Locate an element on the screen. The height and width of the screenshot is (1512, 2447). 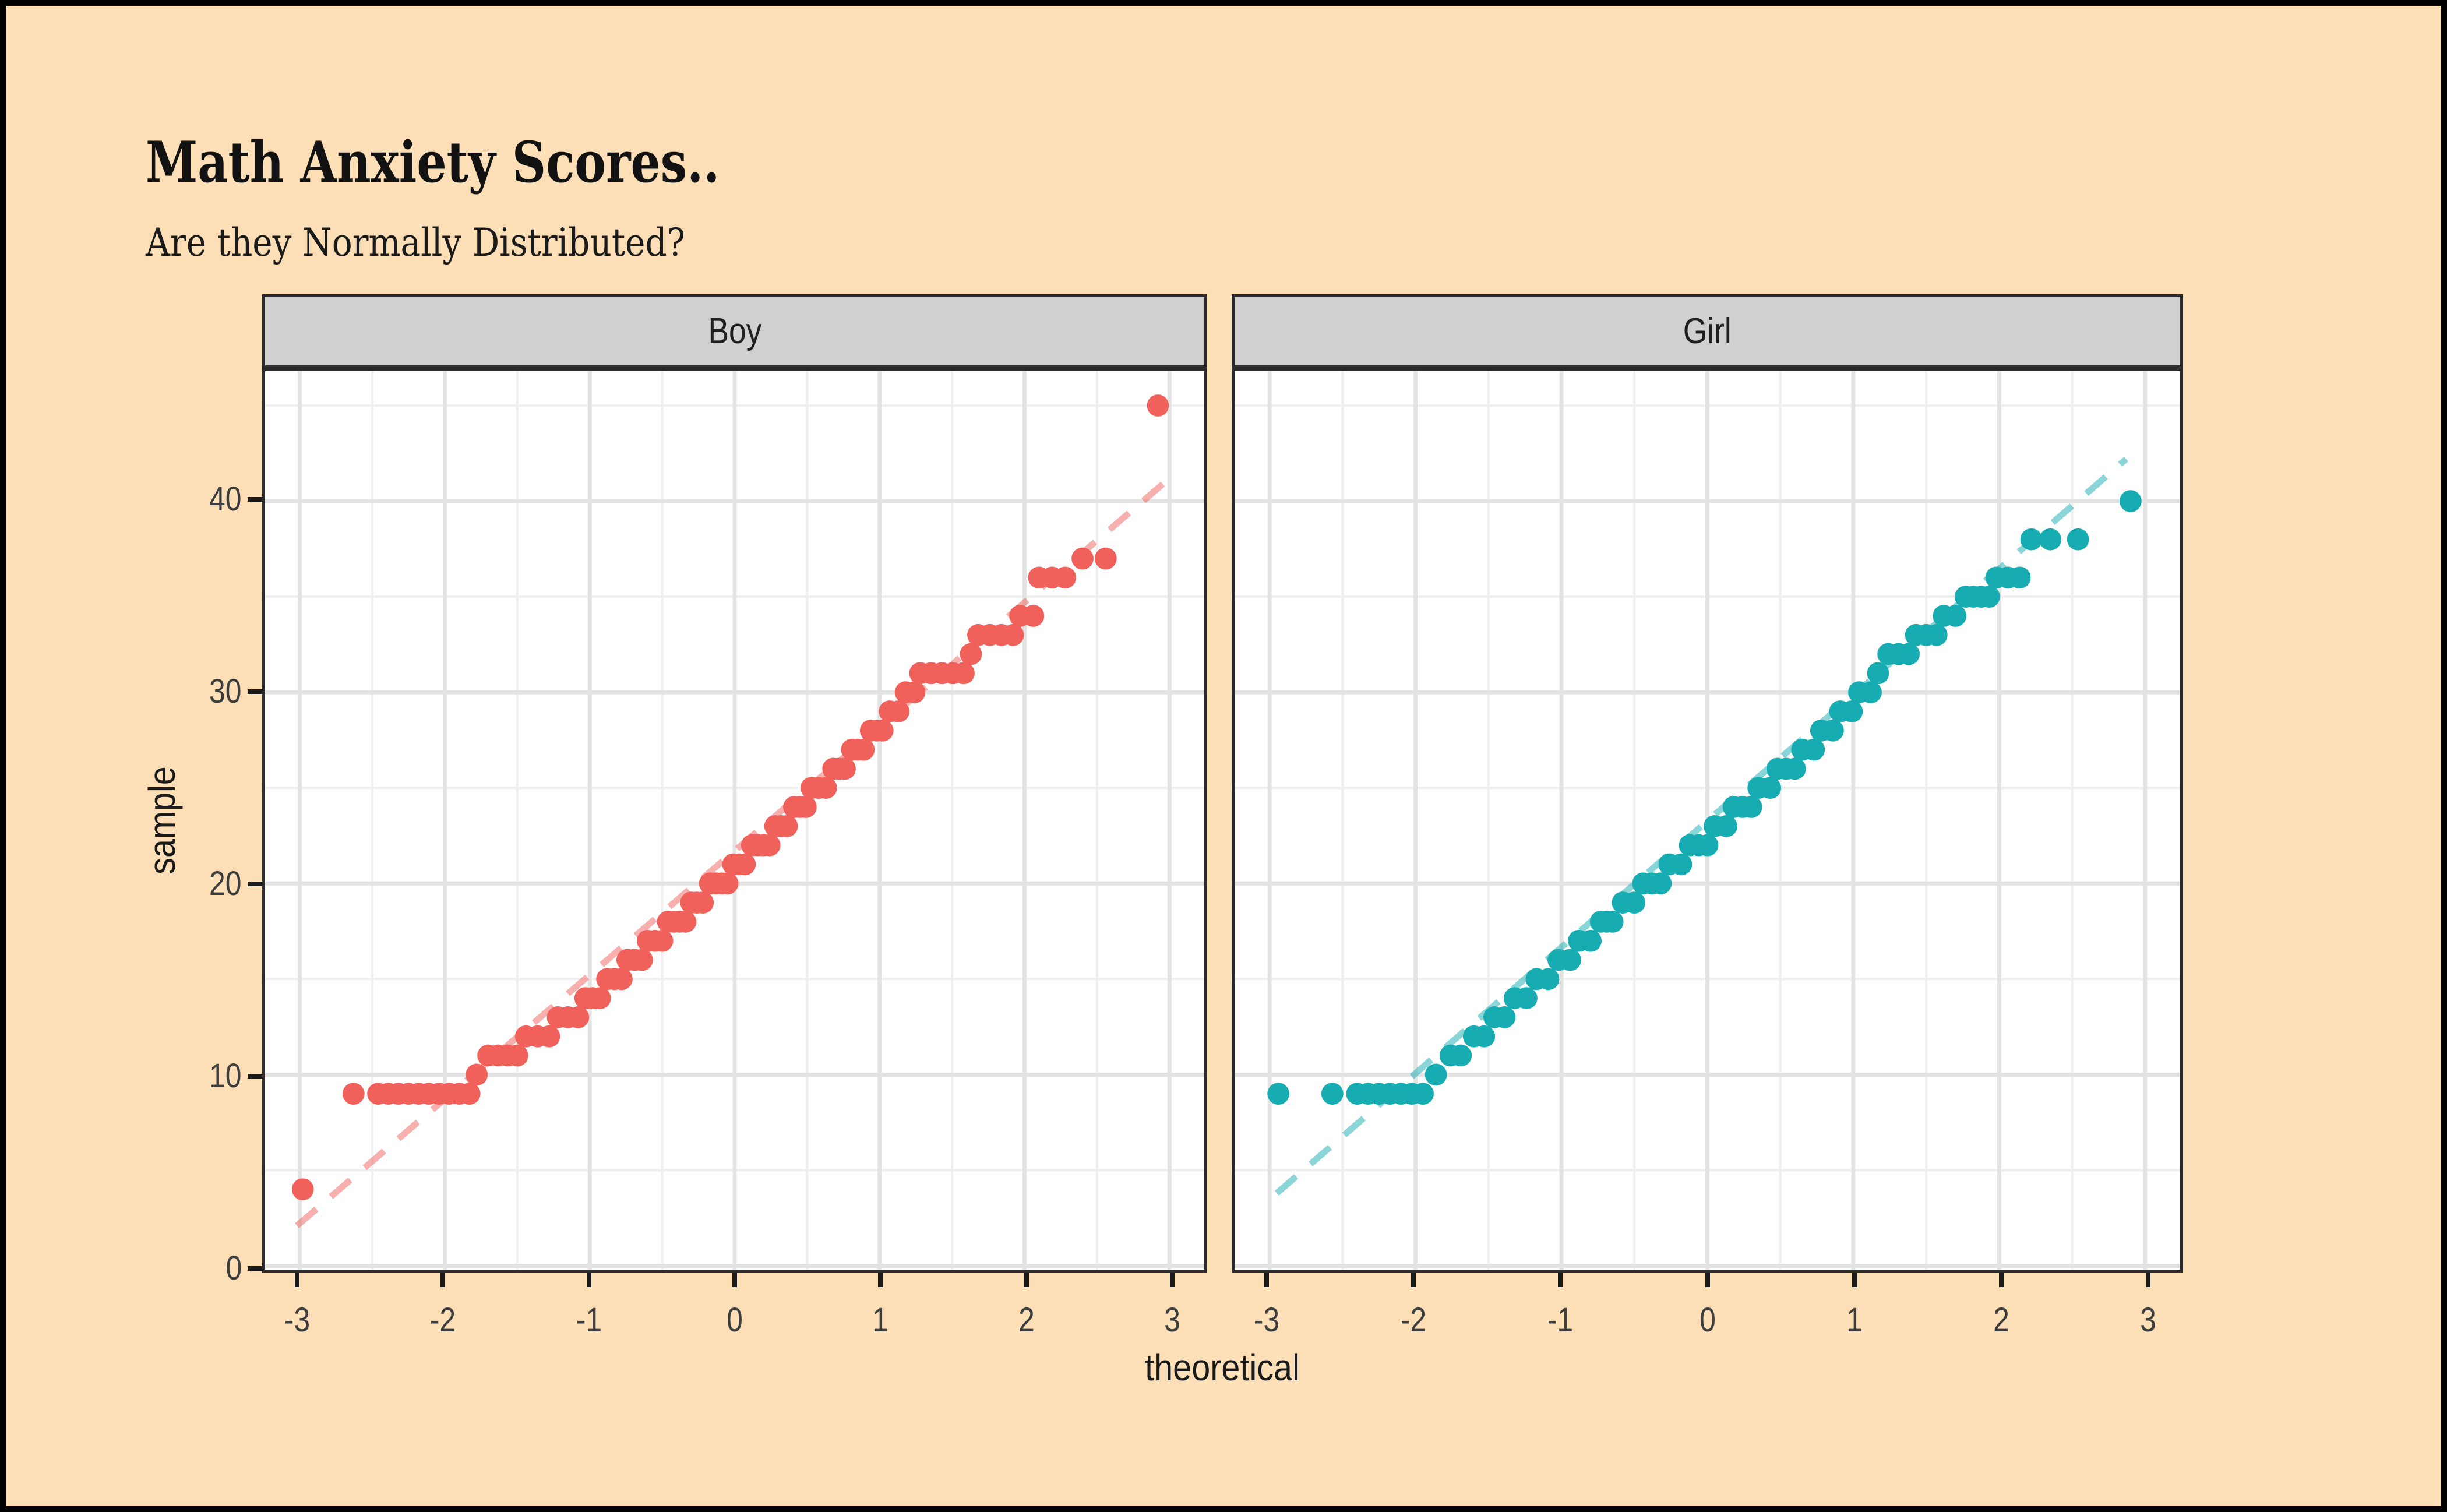
y-tick-label: 40 is located at coordinates (225, 499).